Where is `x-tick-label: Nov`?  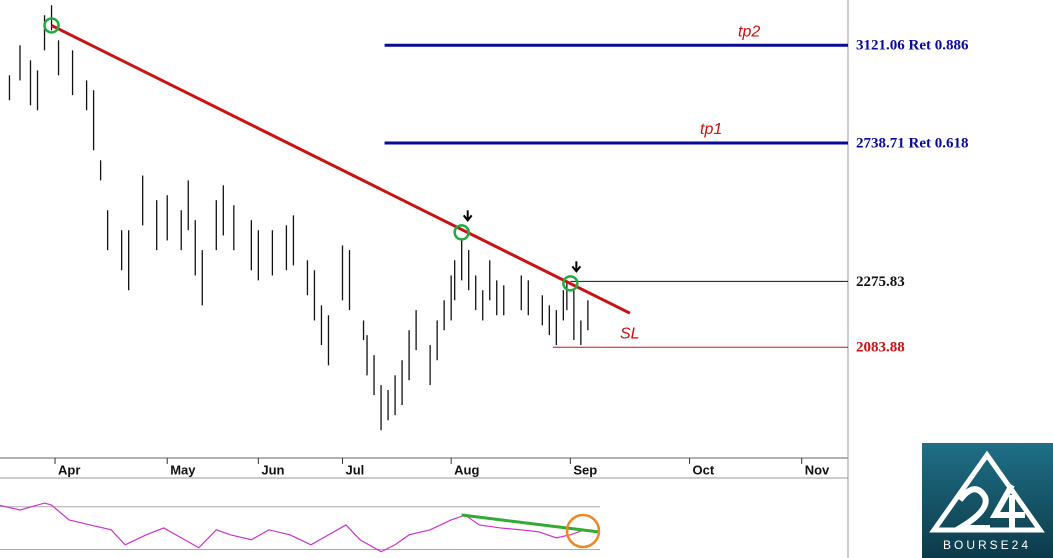
x-tick-label: Nov is located at coordinates (817, 469).